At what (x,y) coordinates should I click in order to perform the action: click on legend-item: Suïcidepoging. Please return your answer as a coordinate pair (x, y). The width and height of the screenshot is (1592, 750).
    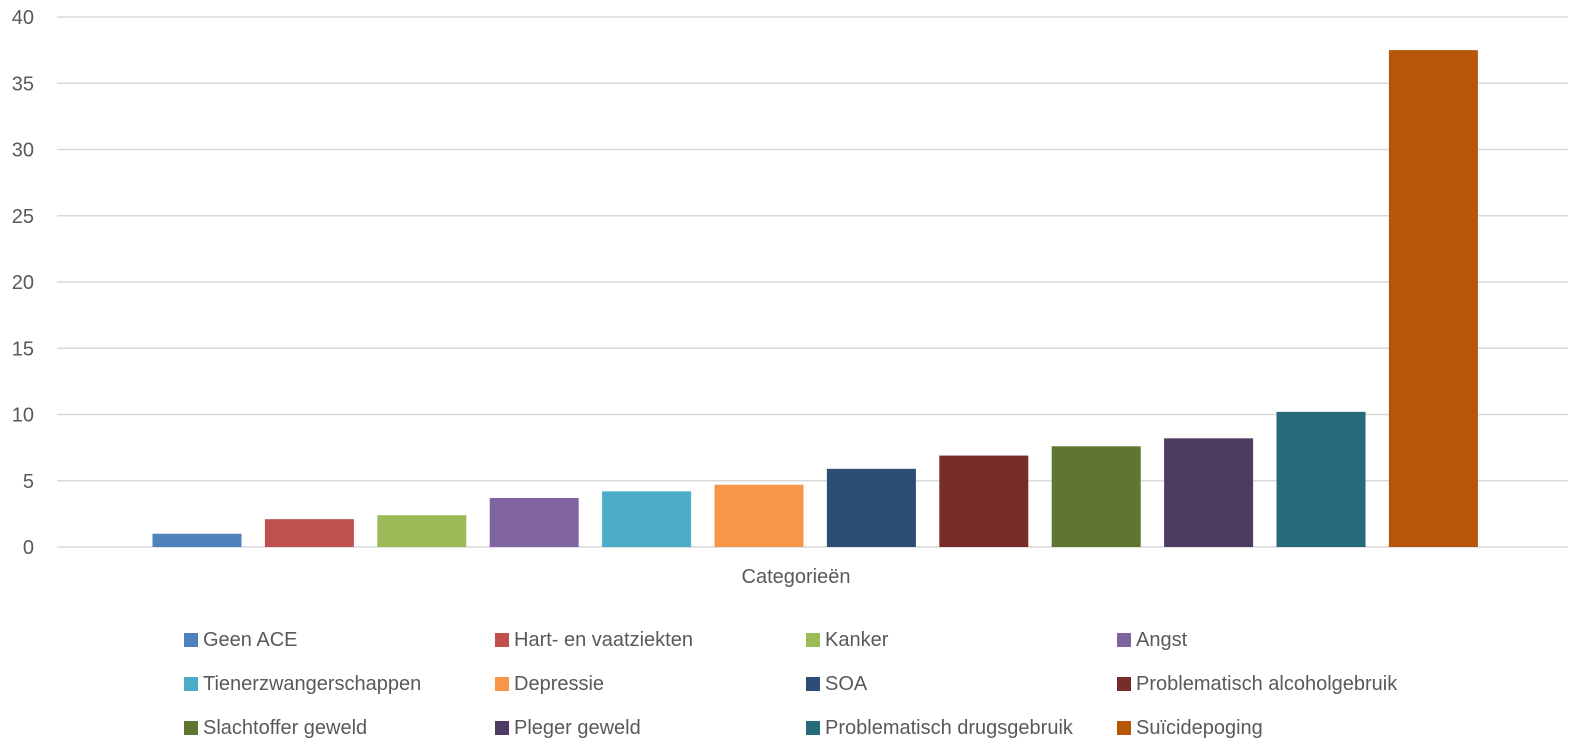
    Looking at the image, I should click on (1272, 728).